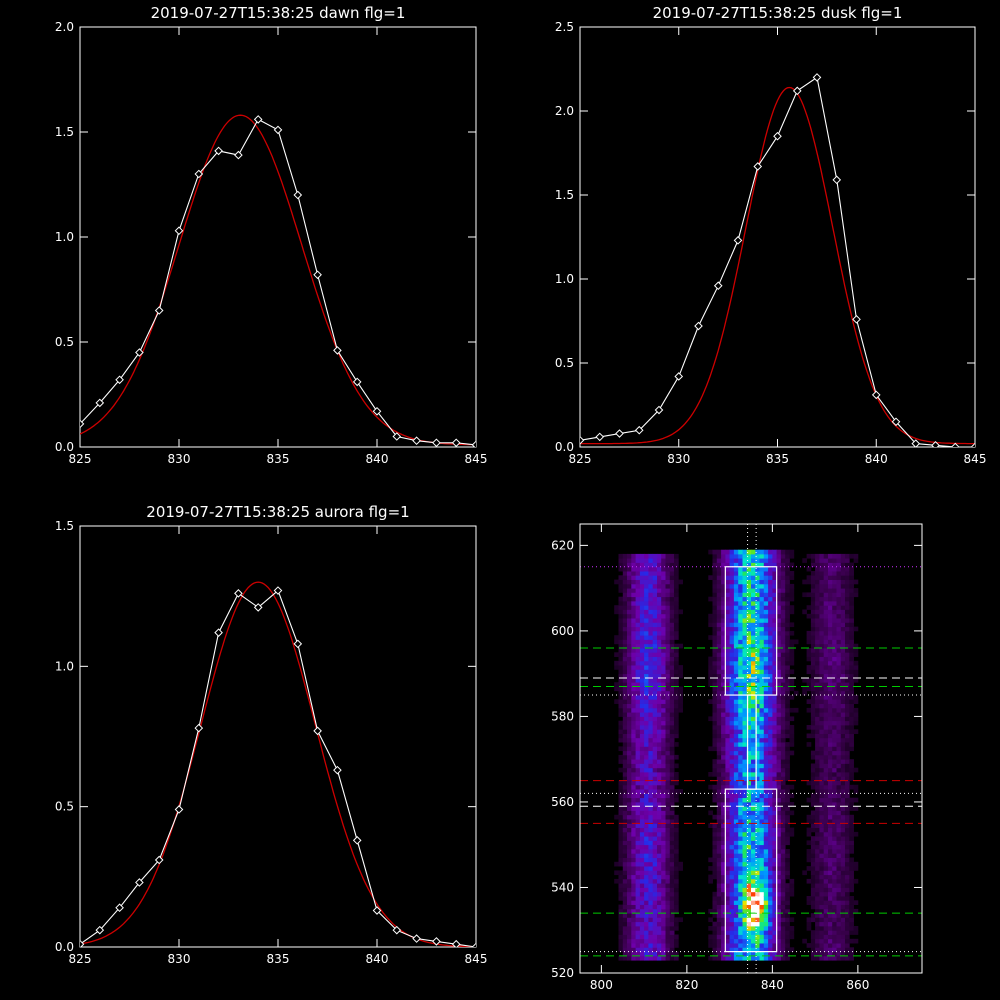 The height and width of the screenshot is (1000, 1000). What do you see at coordinates (199, 174) in the screenshot?
I see `dawn-data-point` at bounding box center [199, 174].